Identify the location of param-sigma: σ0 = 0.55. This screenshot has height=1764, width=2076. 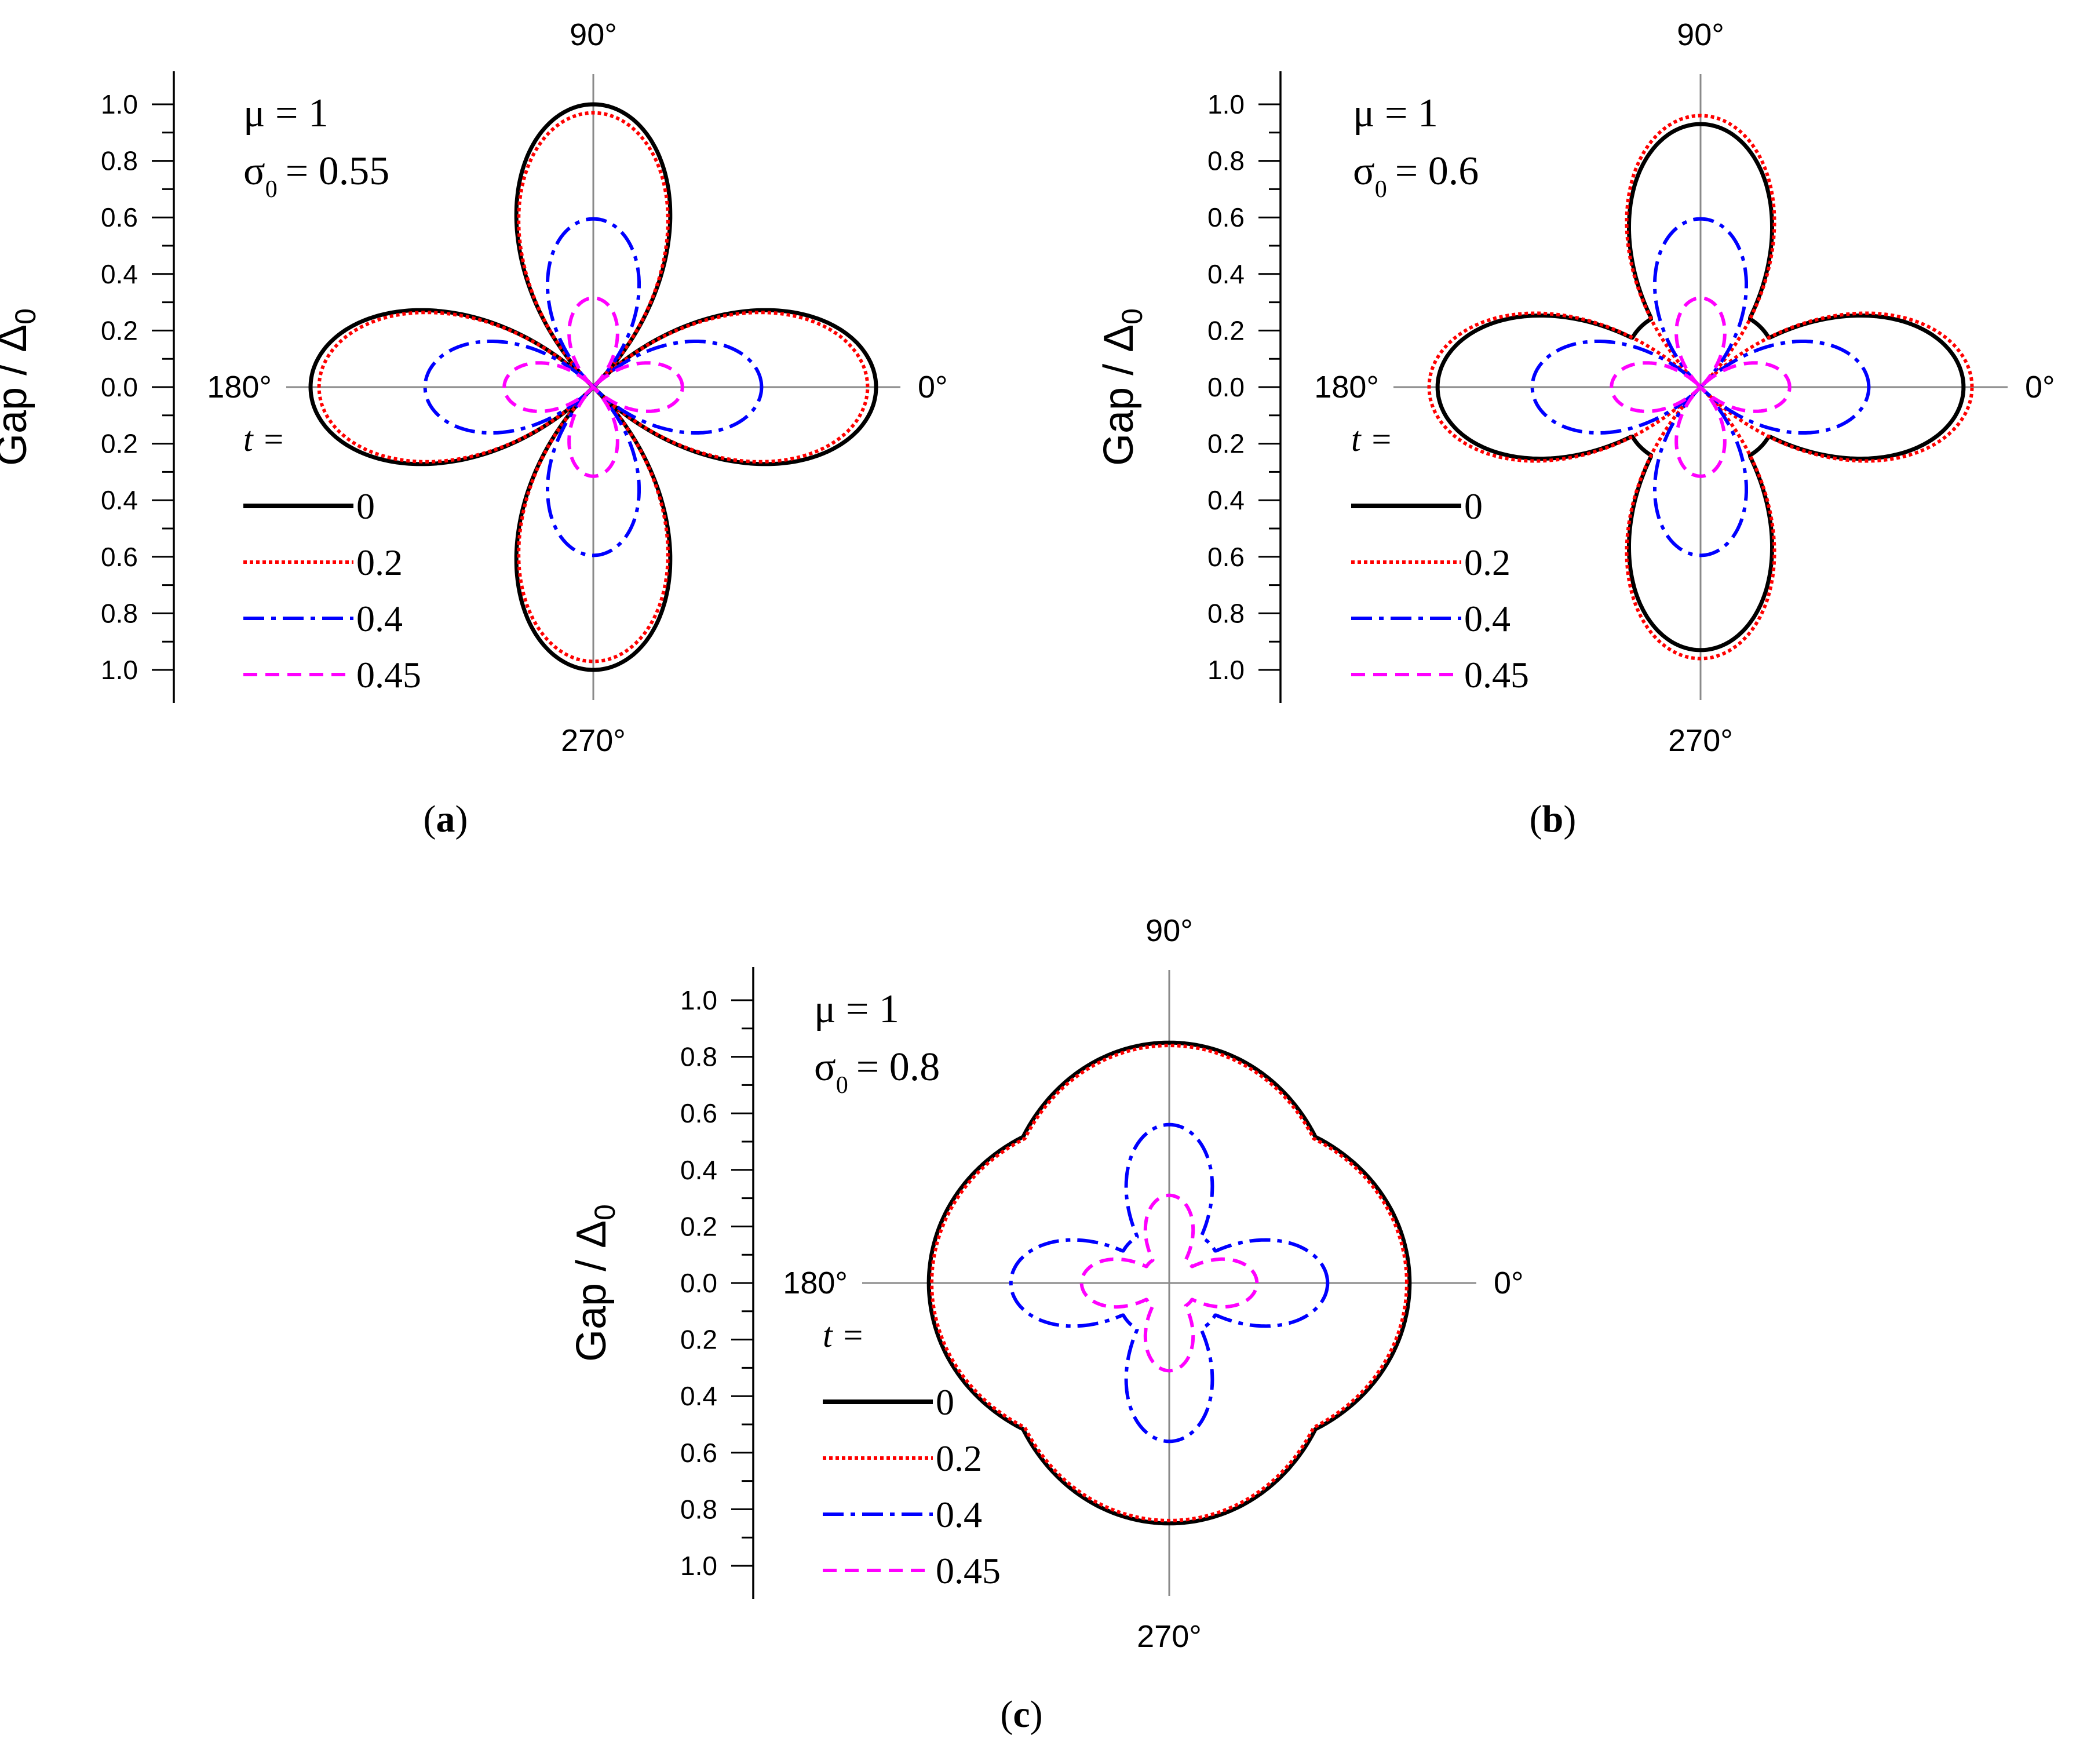
(316, 176).